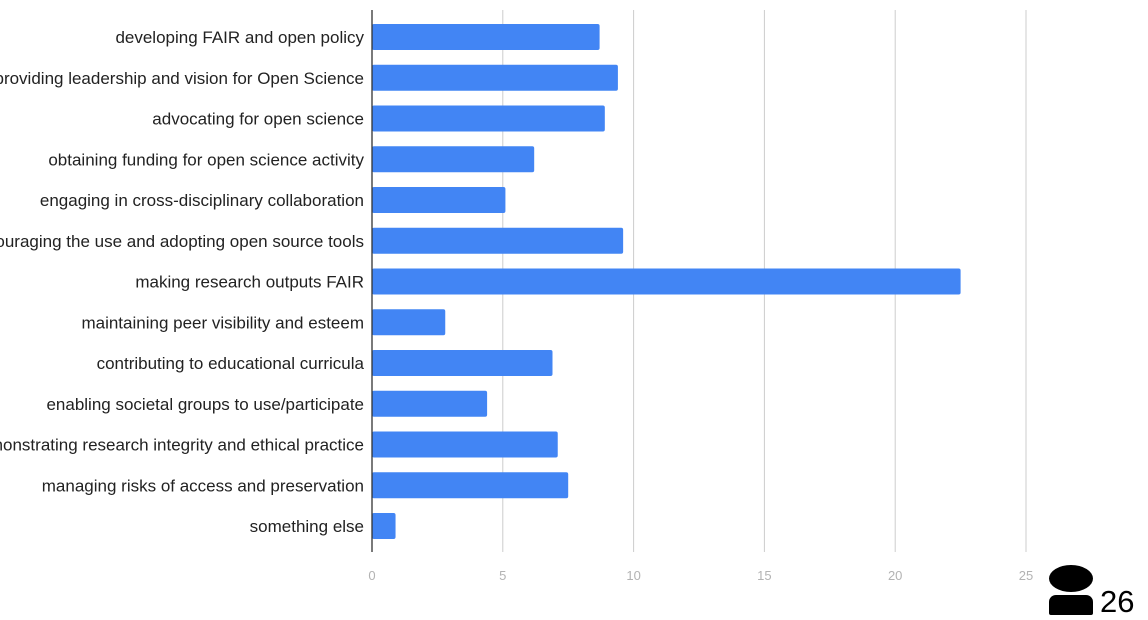  Describe the element at coordinates (258, 119) in the screenshot. I see `category-label: advocating for open science` at that location.